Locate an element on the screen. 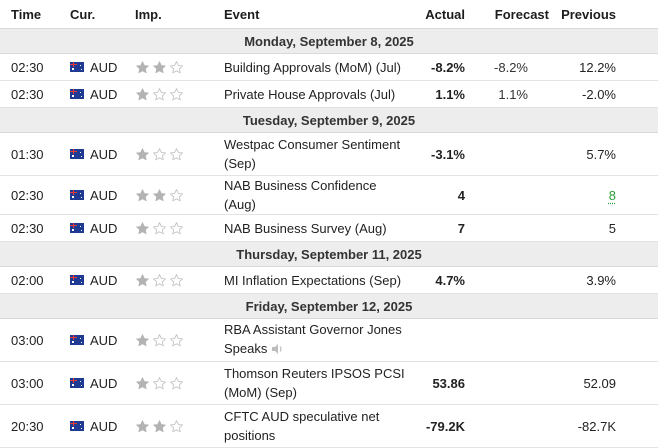  previous-revised-value: 8 is located at coordinates (612, 195).